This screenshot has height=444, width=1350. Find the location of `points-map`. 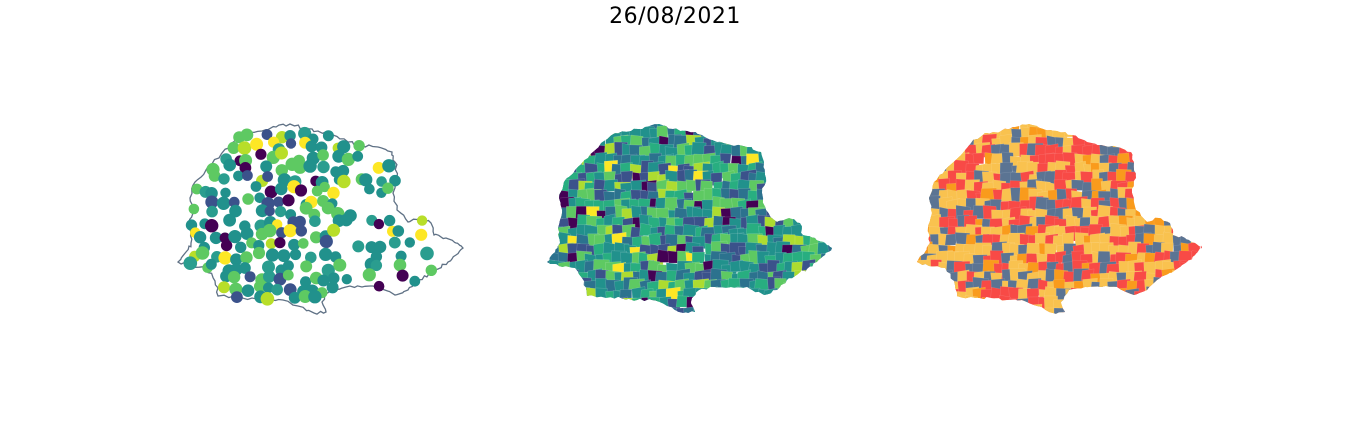

points-map is located at coordinates (320, 219).